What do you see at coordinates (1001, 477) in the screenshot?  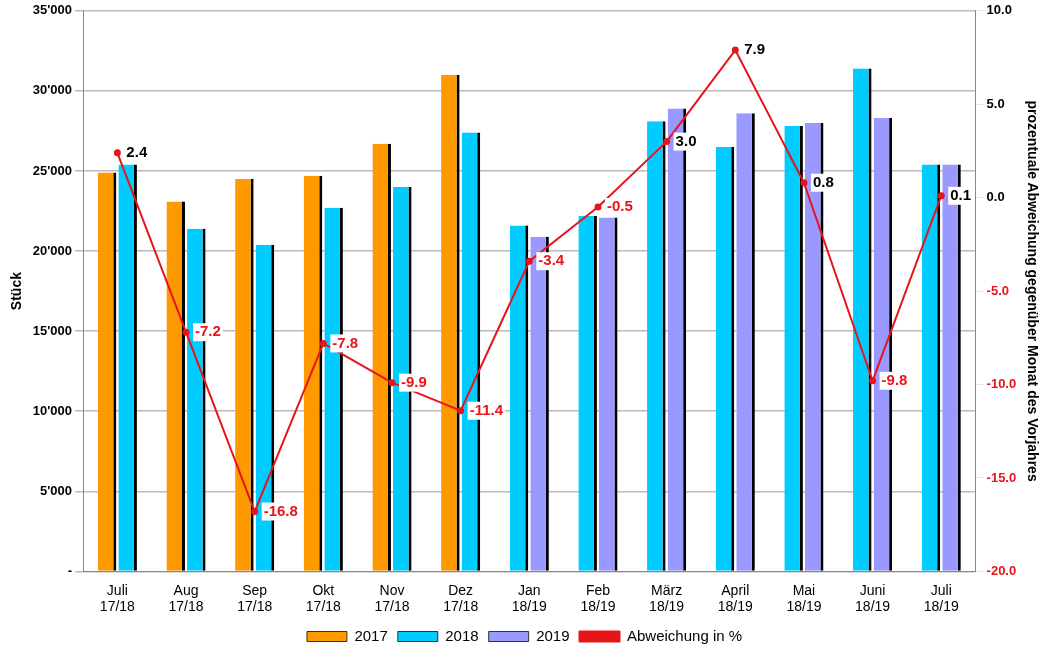 I see `y2-tick-label: -15.0` at bounding box center [1001, 477].